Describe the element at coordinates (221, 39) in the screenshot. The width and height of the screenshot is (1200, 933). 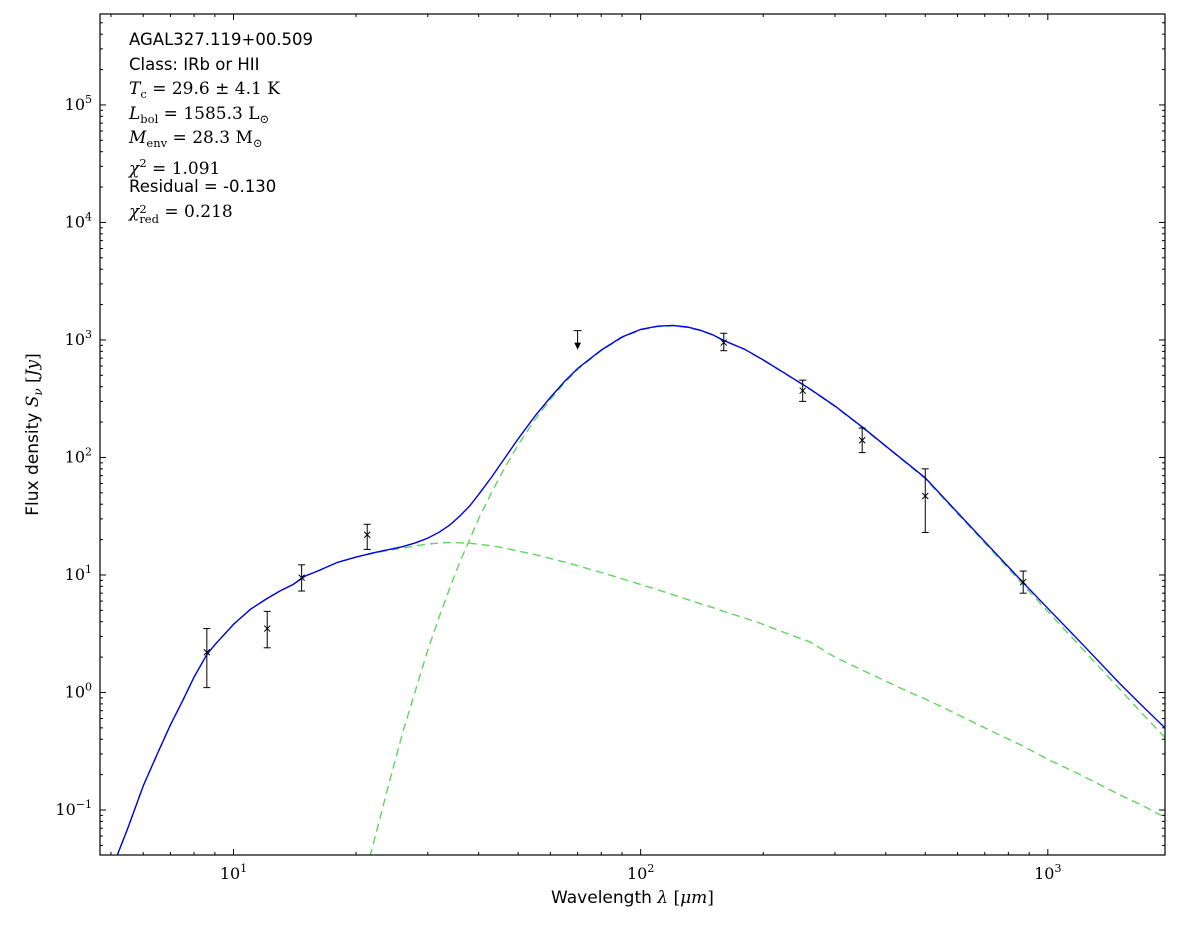
I see `annotation-line: AGAL327.119+00.509` at that location.